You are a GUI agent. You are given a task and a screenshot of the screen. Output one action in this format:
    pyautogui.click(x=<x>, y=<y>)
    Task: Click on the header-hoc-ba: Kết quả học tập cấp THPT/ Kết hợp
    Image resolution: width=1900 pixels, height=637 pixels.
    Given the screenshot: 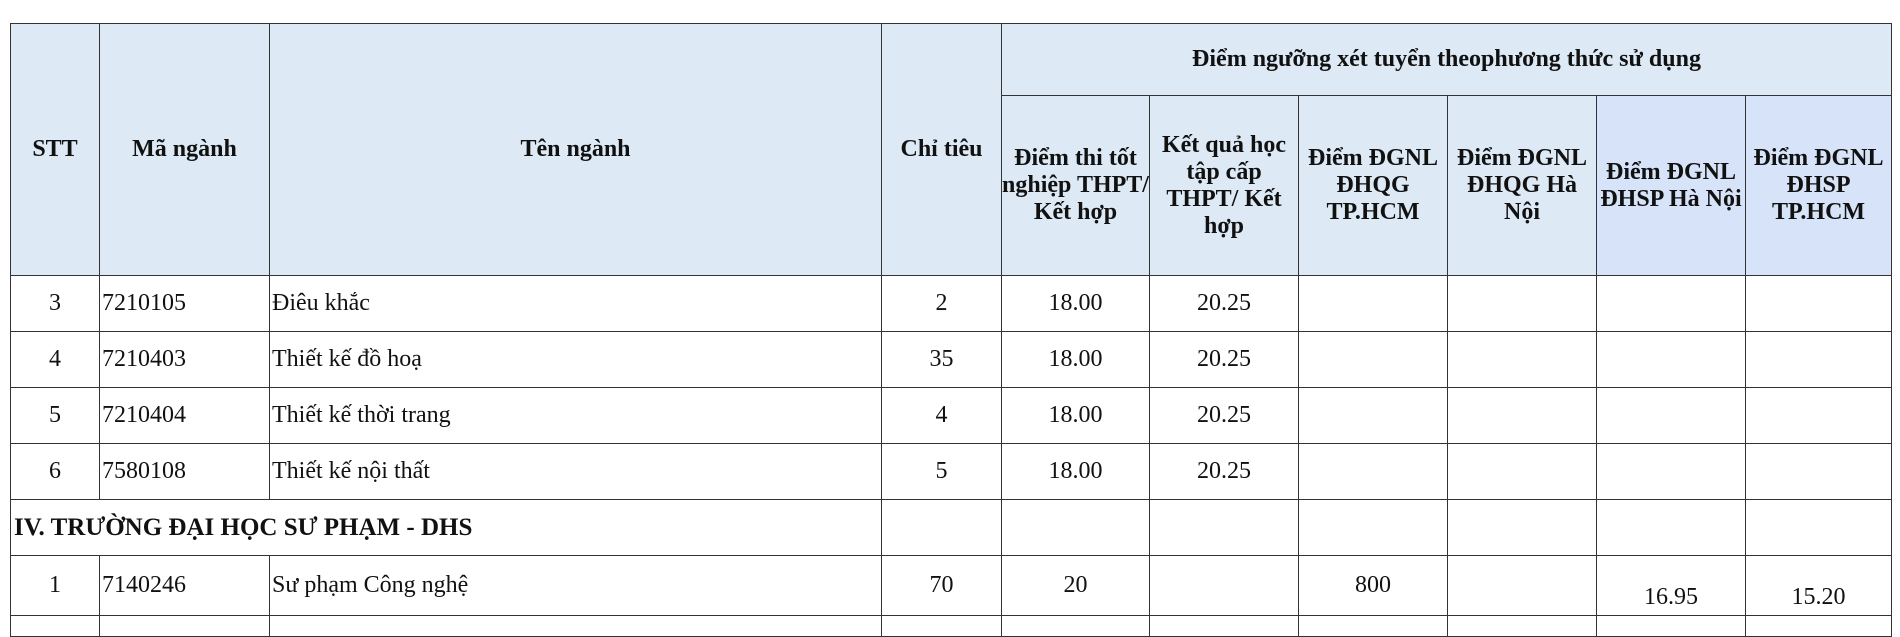 What is the action you would take?
    pyautogui.click(x=1224, y=185)
    